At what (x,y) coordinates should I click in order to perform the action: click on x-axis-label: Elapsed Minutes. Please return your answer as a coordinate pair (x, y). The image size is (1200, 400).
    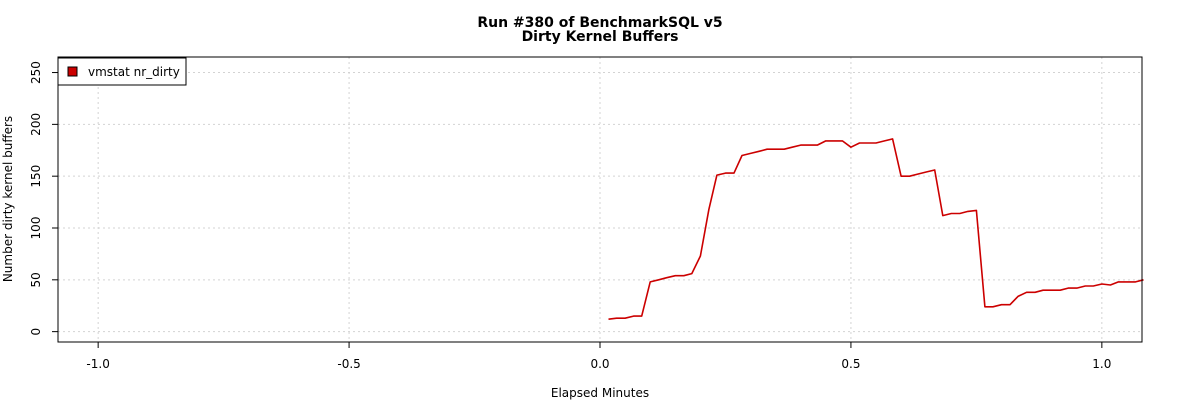
    Looking at the image, I should click on (600, 393).